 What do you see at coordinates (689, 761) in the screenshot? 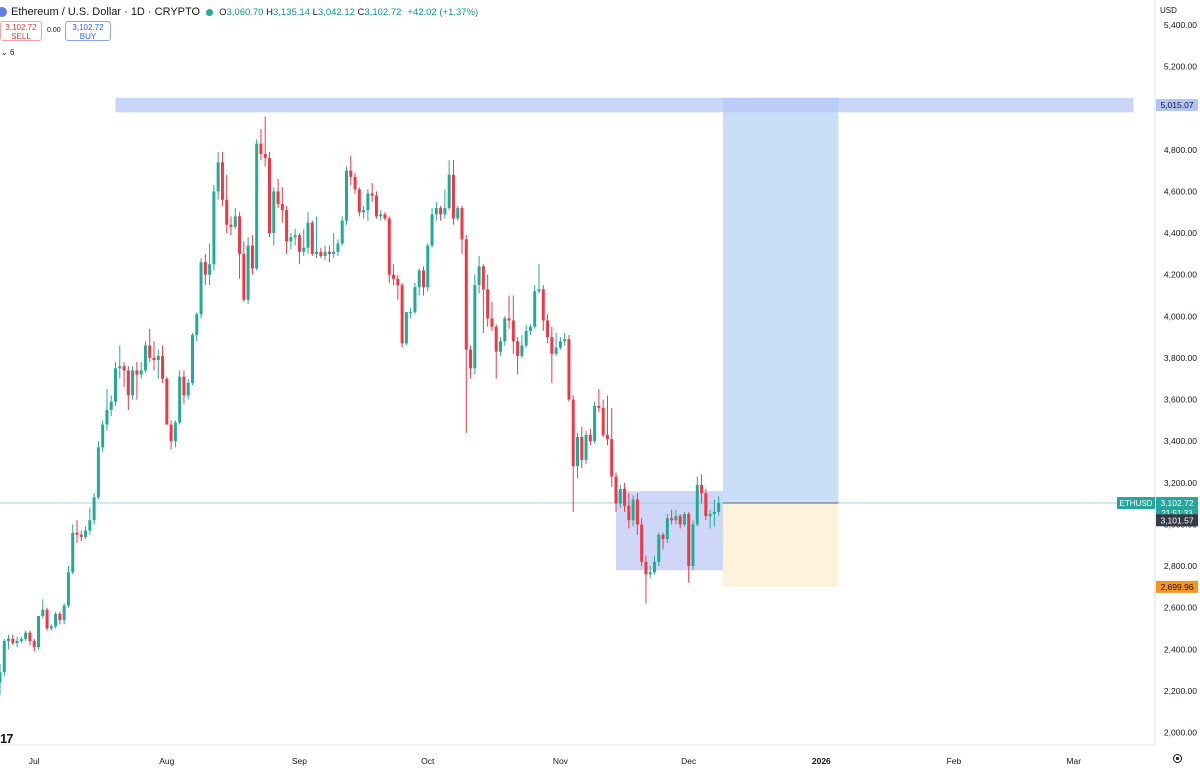
I see `time-tick-label: Dec` at bounding box center [689, 761].